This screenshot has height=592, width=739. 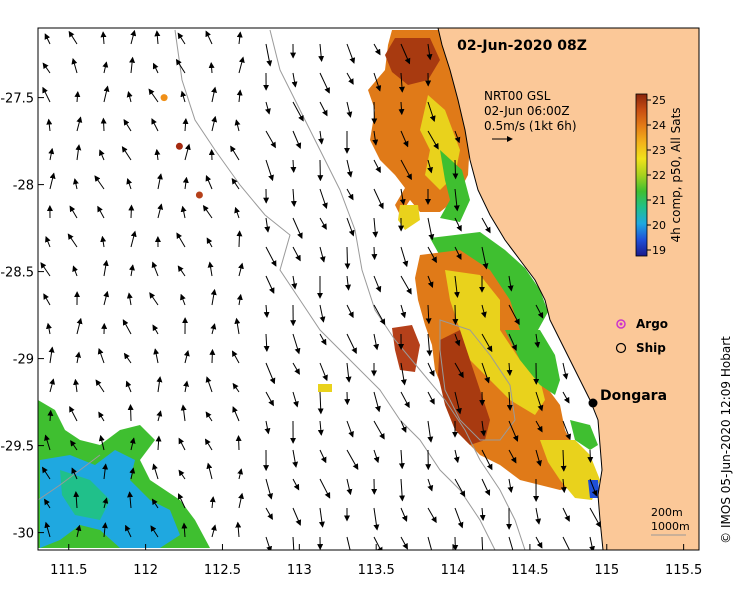 What do you see at coordinates (409, 217) in the screenshot?
I see `sst-patch-yellow-inlet` at bounding box center [409, 217].